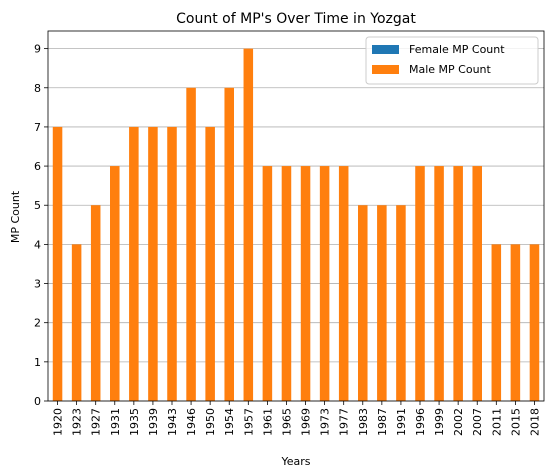 The width and height of the screenshot is (554, 476). Describe the element at coordinates (439, 283) in the screenshot. I see `bar-male-1999` at that location.